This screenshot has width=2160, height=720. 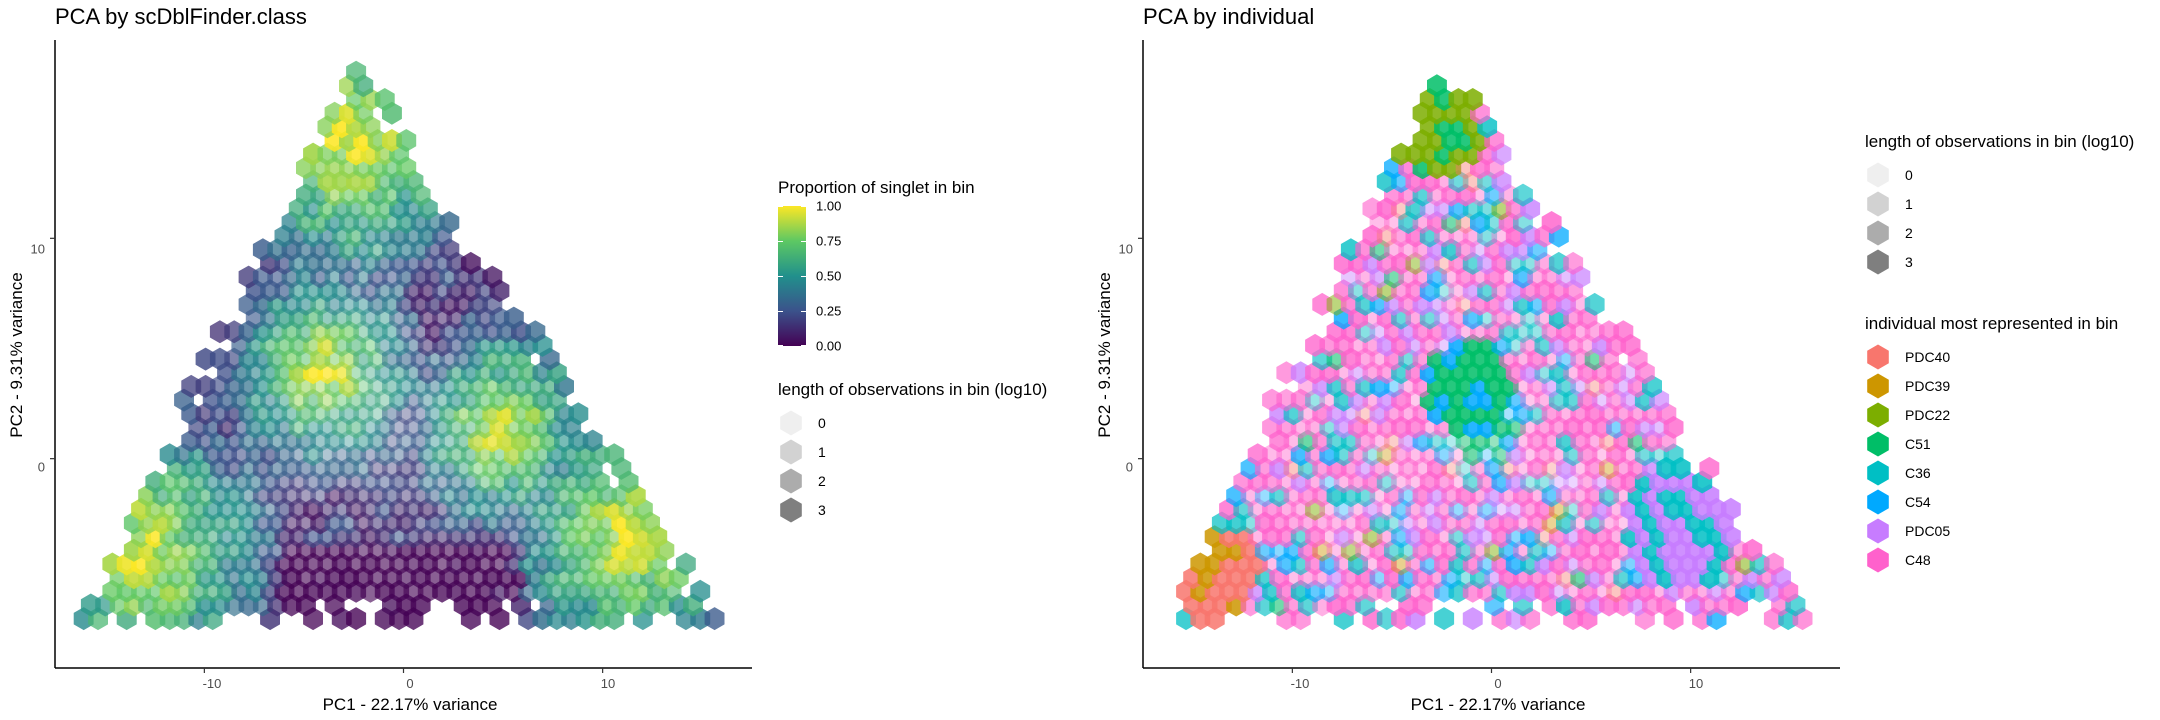 What do you see at coordinates (1125, 249) in the screenshot?
I see `y-tick-label: 10` at bounding box center [1125, 249].